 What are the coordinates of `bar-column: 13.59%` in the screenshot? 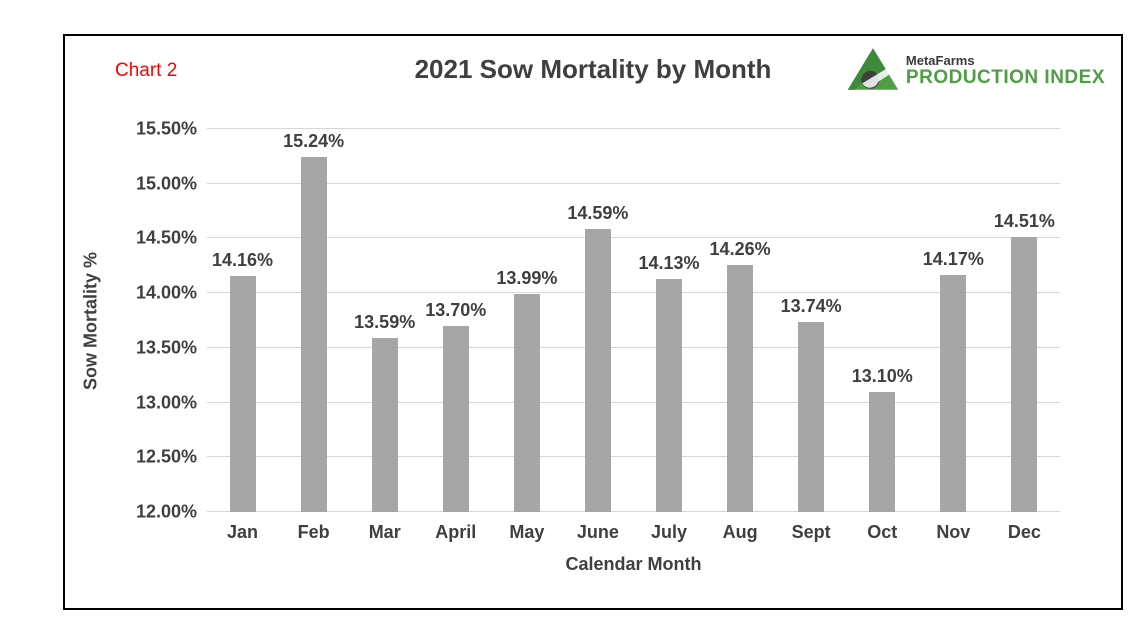 It's located at (384, 320).